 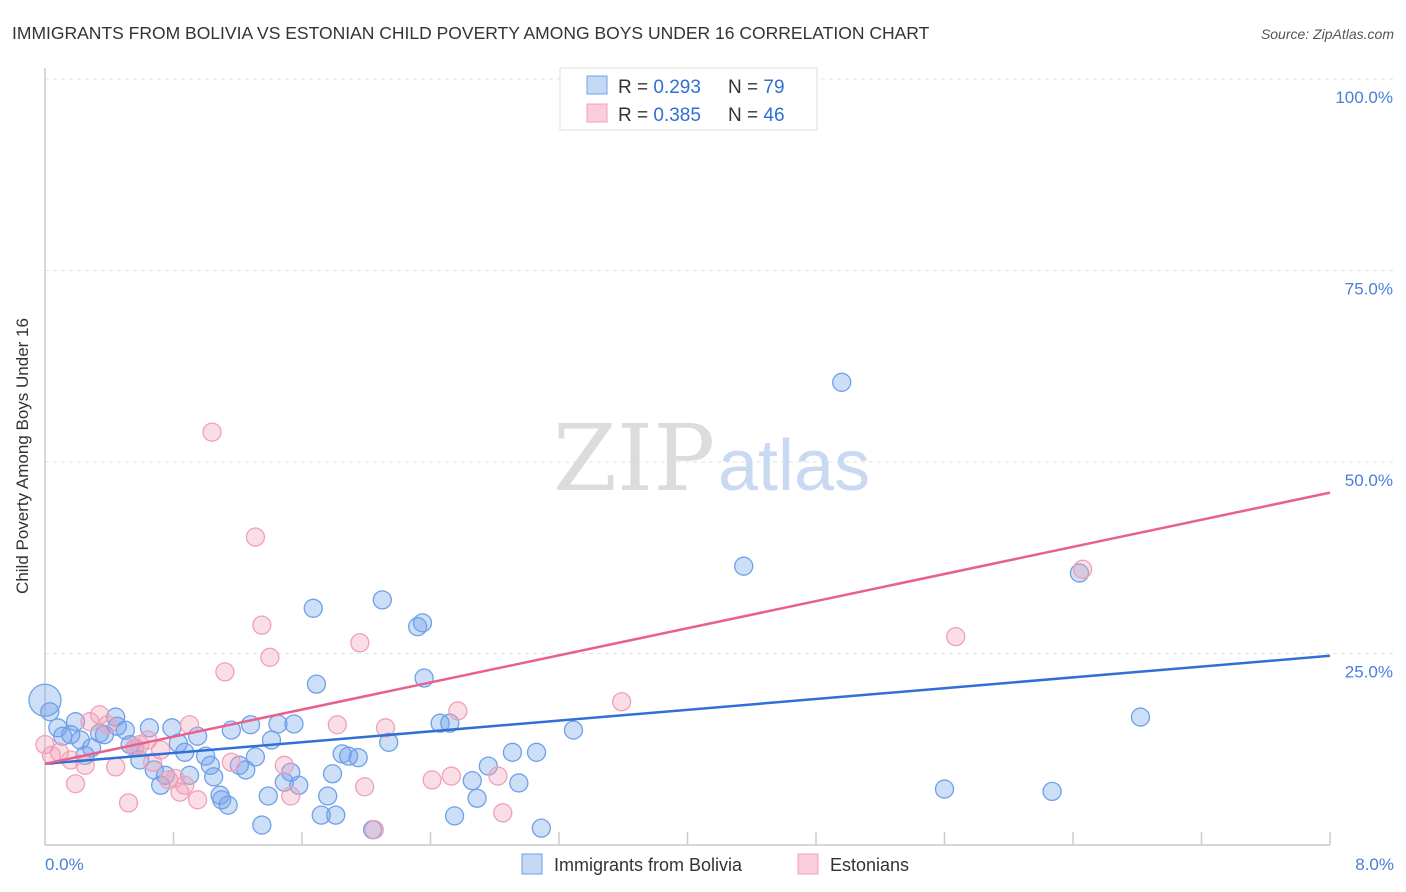 What do you see at coordinates (1369, 480) in the screenshot?
I see `y-tick-label: 50.0%` at bounding box center [1369, 480].